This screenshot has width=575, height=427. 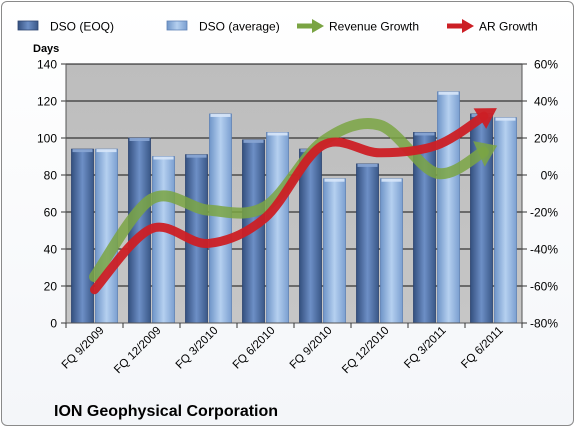 I want to click on y-tick-label: 0, so click(x=53, y=324).